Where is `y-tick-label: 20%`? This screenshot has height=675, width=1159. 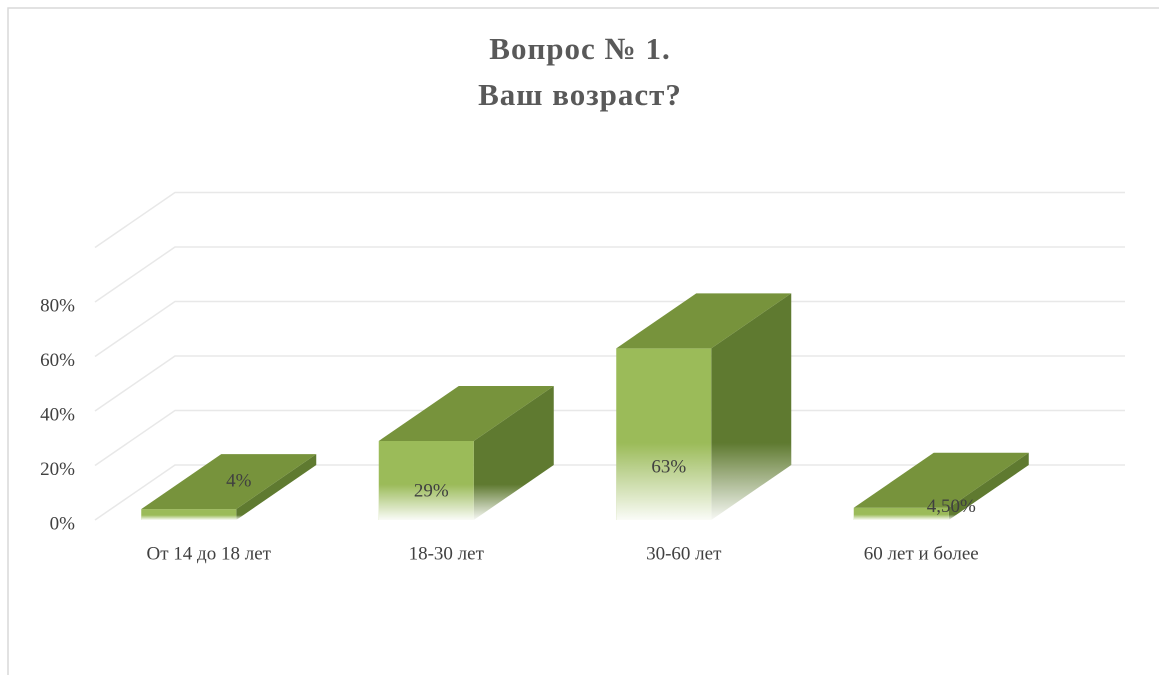 y-tick-label: 20% is located at coordinates (57, 469).